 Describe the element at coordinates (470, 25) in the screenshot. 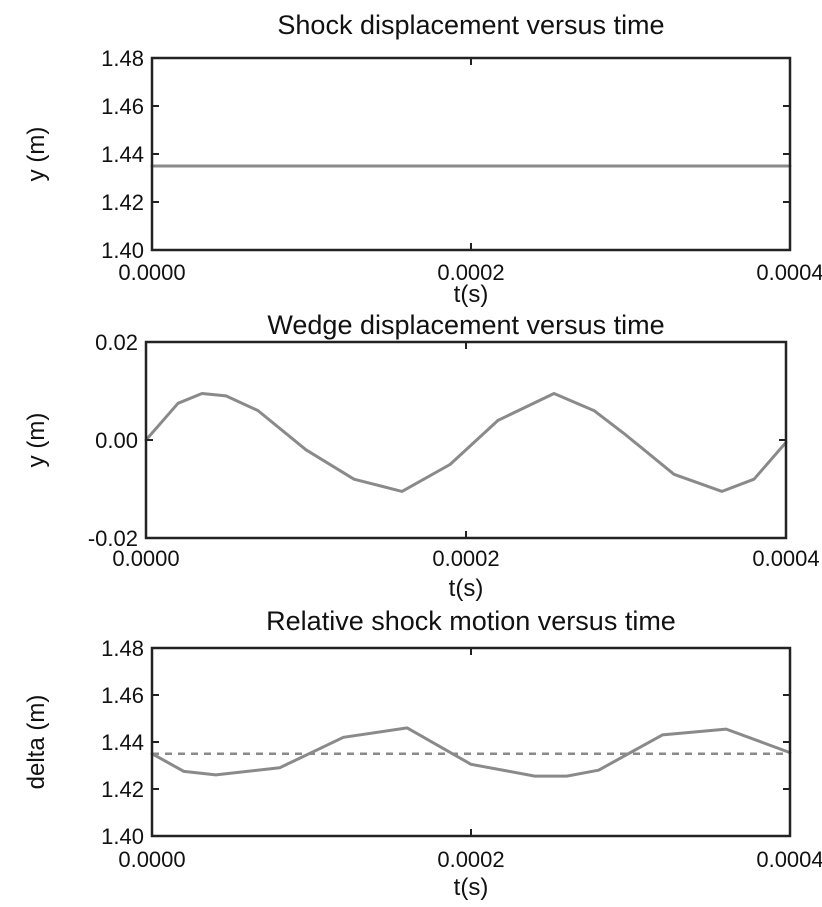

I see `chart-title: Shock displacement versus time` at that location.